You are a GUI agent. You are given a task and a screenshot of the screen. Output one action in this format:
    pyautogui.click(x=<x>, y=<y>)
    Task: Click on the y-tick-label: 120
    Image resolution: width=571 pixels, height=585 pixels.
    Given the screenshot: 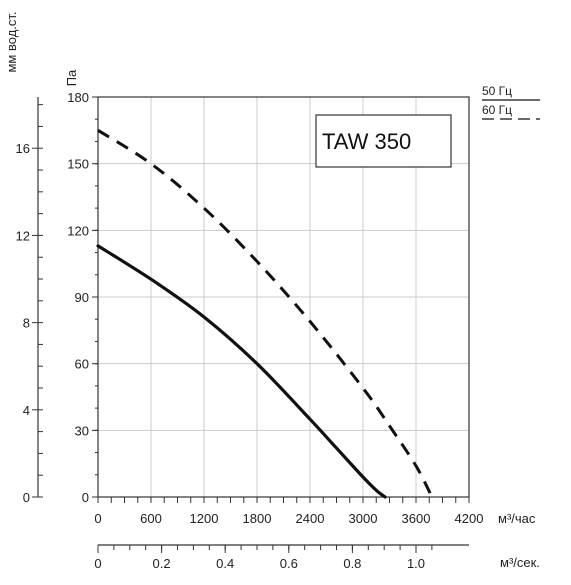 What is the action you would take?
    pyautogui.click(x=78, y=230)
    